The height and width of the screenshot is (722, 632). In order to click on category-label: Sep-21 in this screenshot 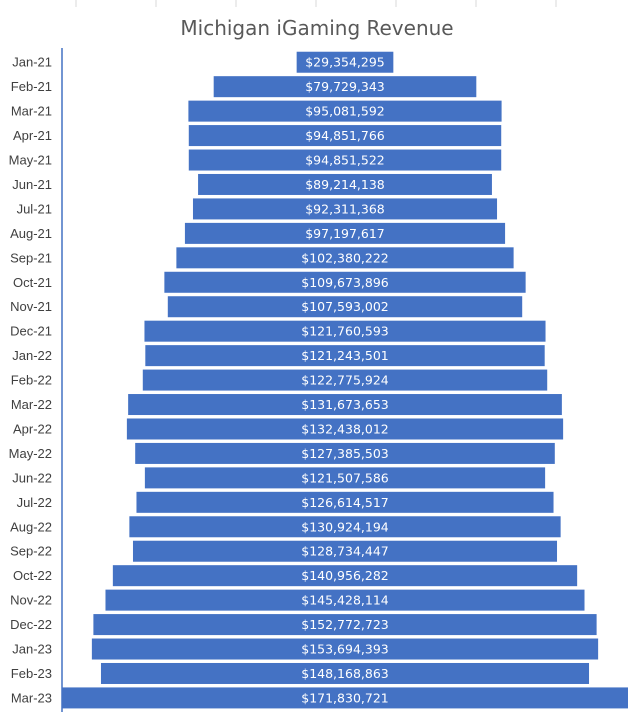, I will do `click(31, 257)`.